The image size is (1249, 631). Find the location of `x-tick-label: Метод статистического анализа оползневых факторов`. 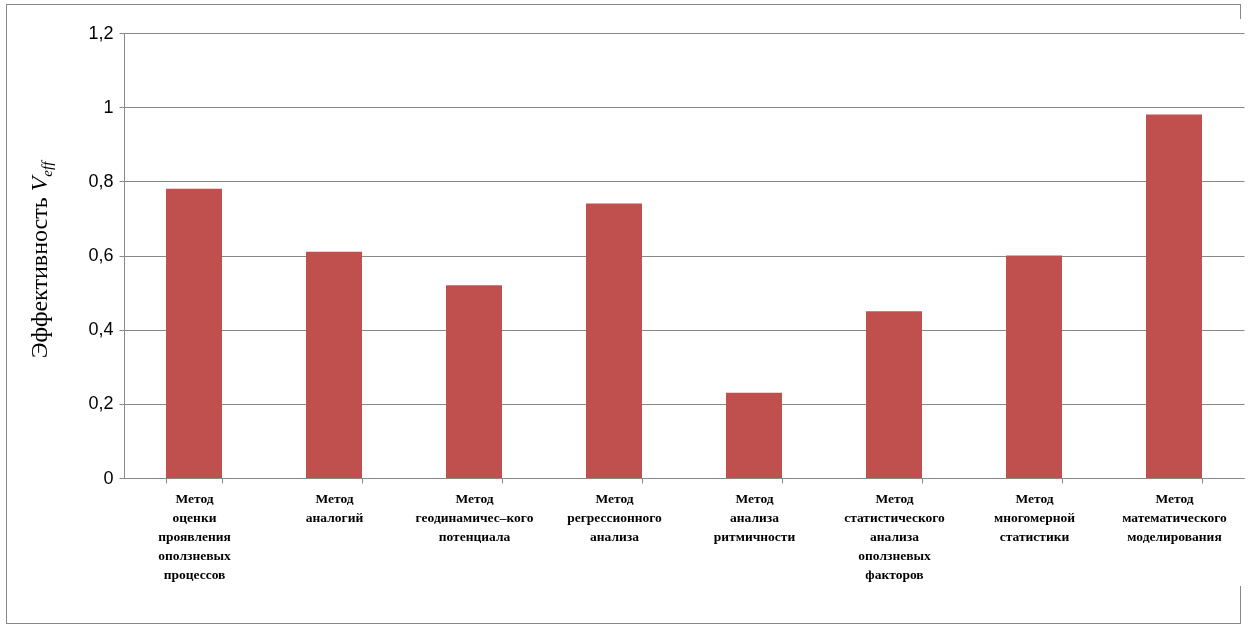

x-tick-label: Метод статистического анализа оползневых факторов is located at coordinates (895, 536).